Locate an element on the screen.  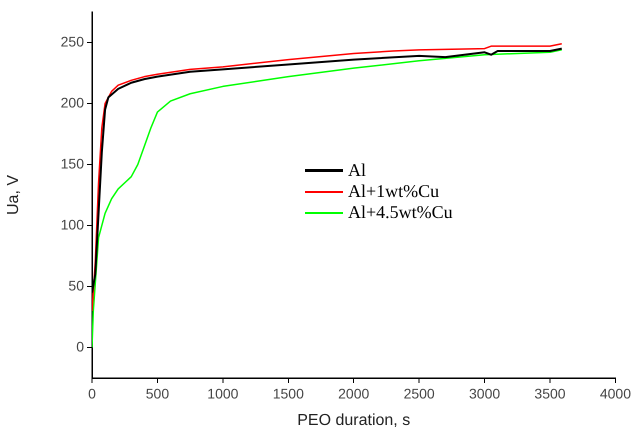
y-tick-label: 200 is located at coordinates (72, 102).